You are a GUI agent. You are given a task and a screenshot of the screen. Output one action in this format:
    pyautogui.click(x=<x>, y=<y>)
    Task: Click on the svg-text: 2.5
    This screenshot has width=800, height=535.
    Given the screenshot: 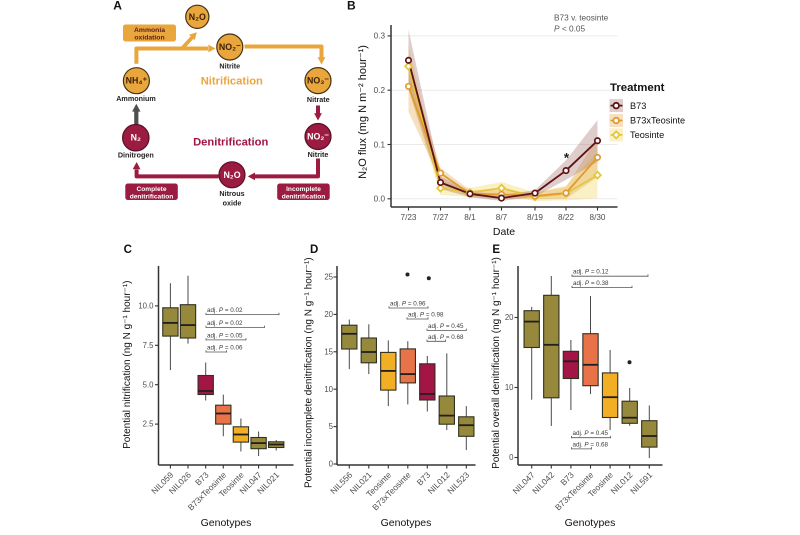 What is the action you would take?
    pyautogui.click(x=149, y=424)
    